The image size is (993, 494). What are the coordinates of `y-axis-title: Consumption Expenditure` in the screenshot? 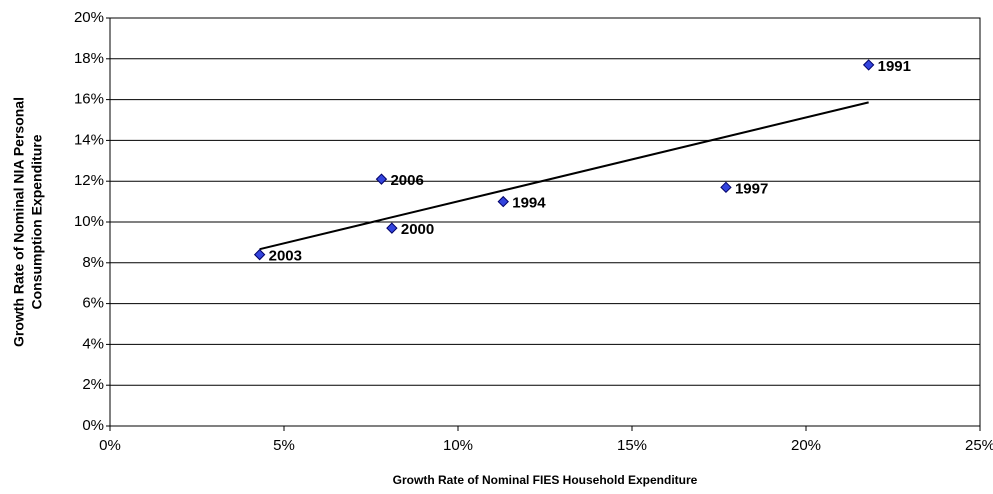 It's located at (37, 221).